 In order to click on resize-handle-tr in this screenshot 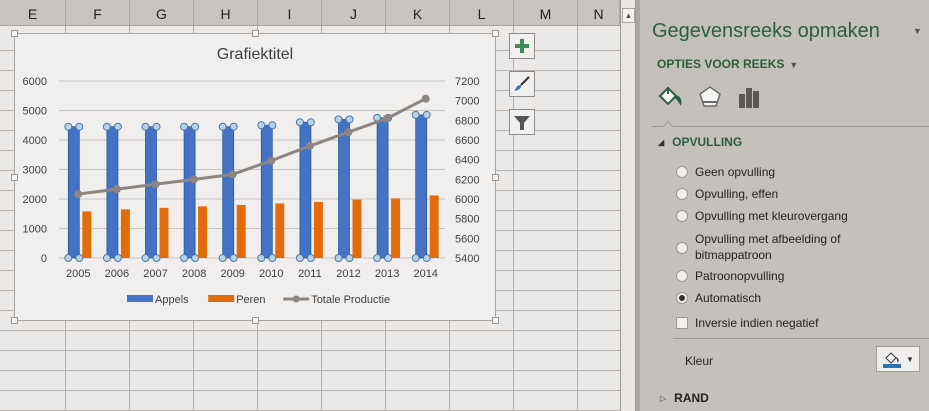, I will do `click(495, 33)`.